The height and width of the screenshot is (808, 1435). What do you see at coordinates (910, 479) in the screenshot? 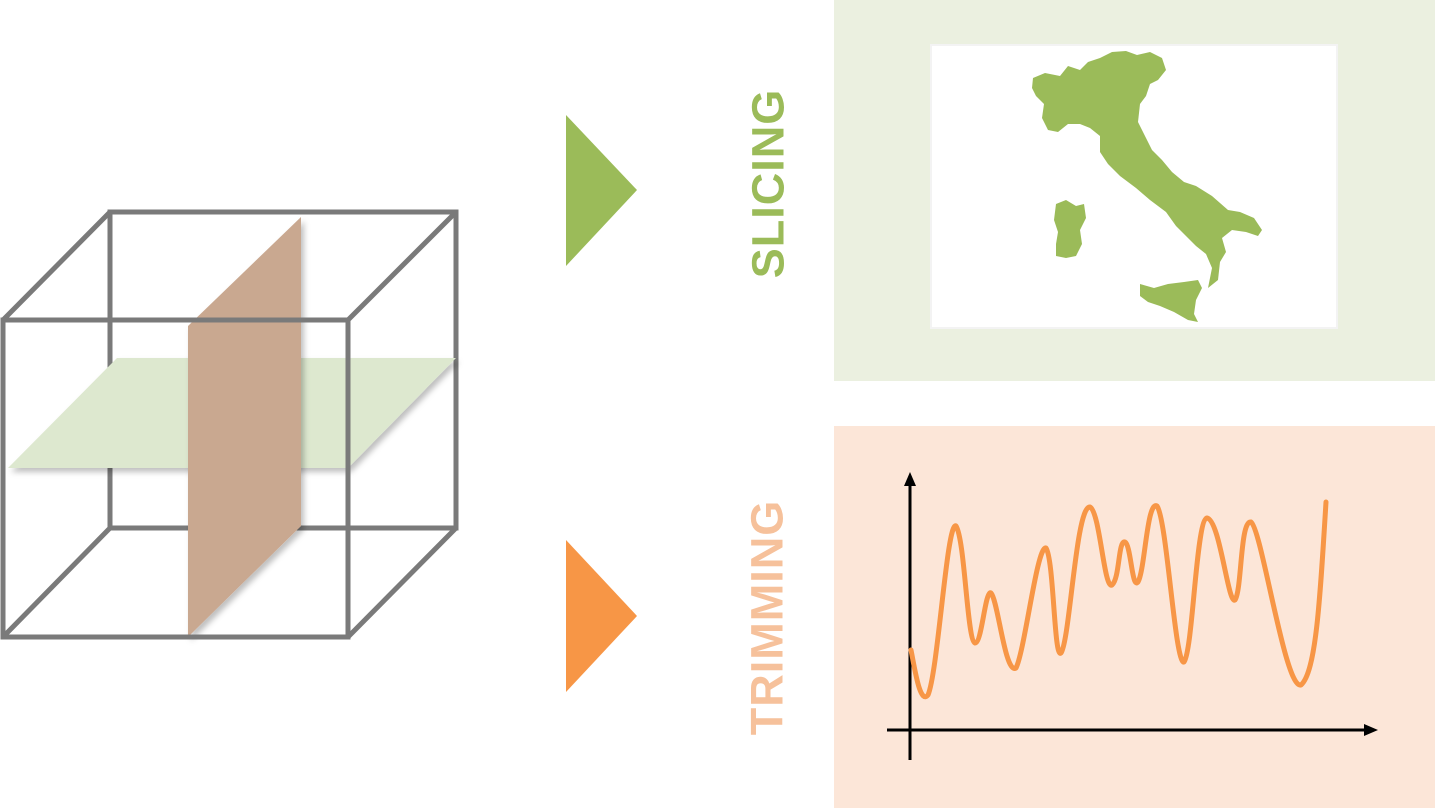
I see `y-axis-arrowhead` at bounding box center [910, 479].